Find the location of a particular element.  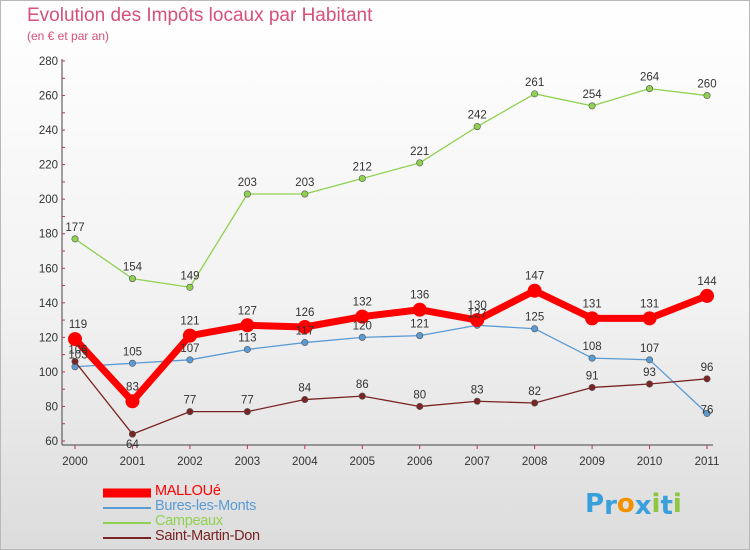

logo-letter: t is located at coordinates (666, 506).